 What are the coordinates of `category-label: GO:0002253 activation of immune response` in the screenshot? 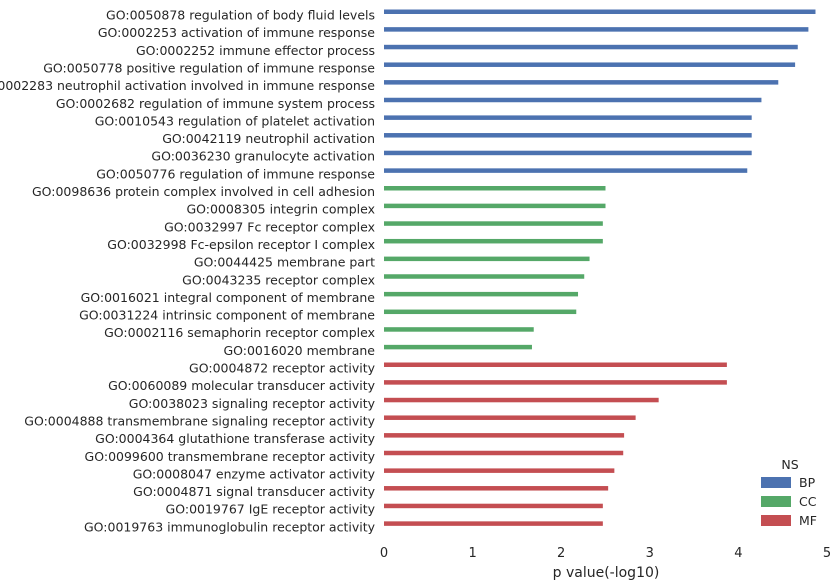 It's located at (236, 32).